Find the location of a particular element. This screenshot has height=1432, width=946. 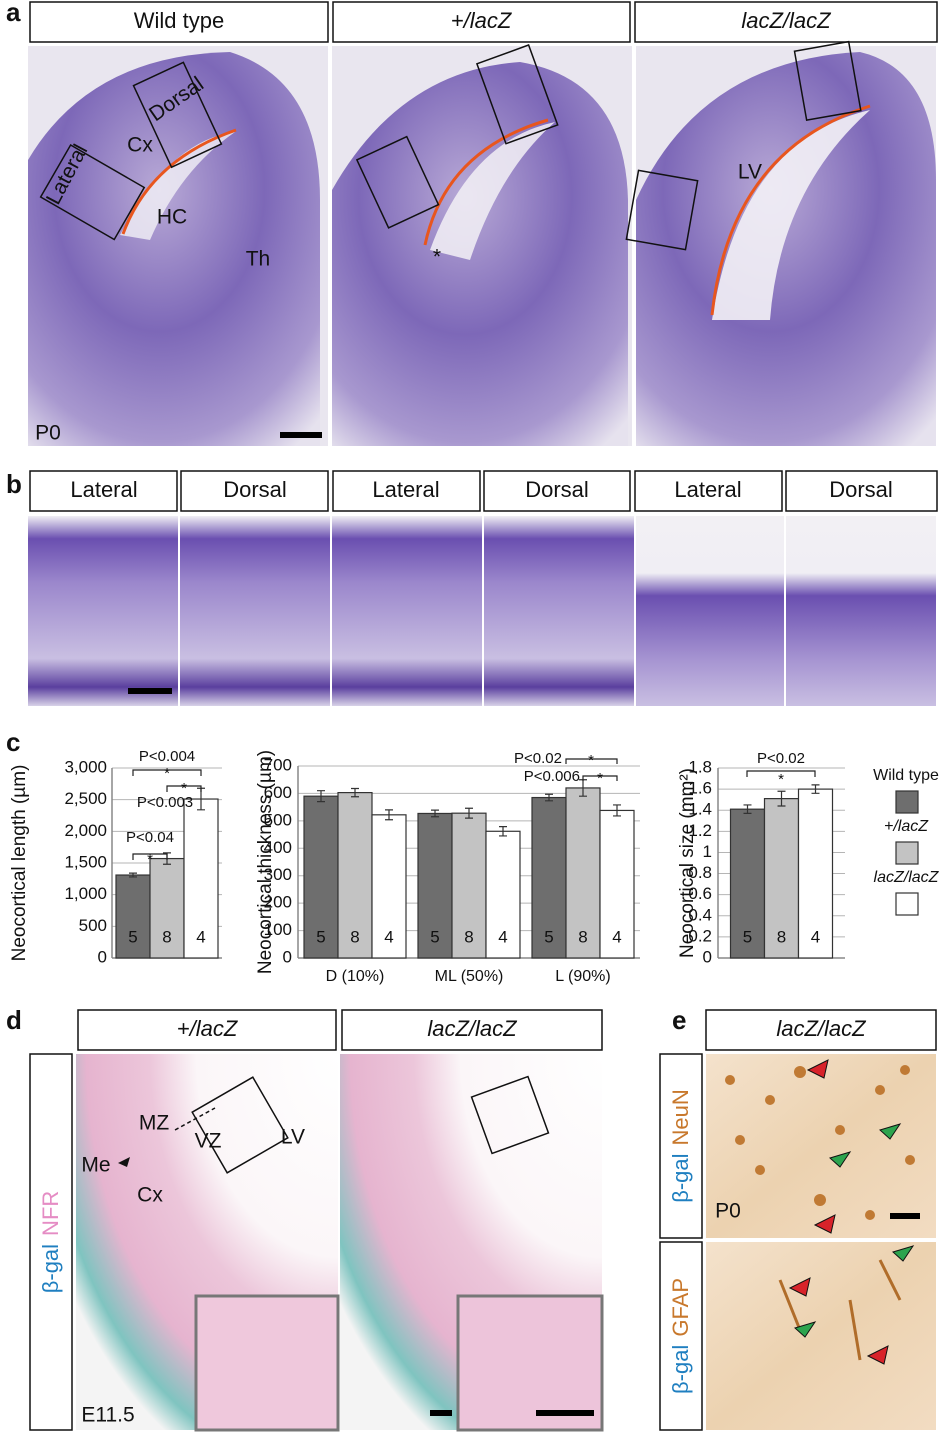

annotation: P<0.003 is located at coordinates (165, 802).